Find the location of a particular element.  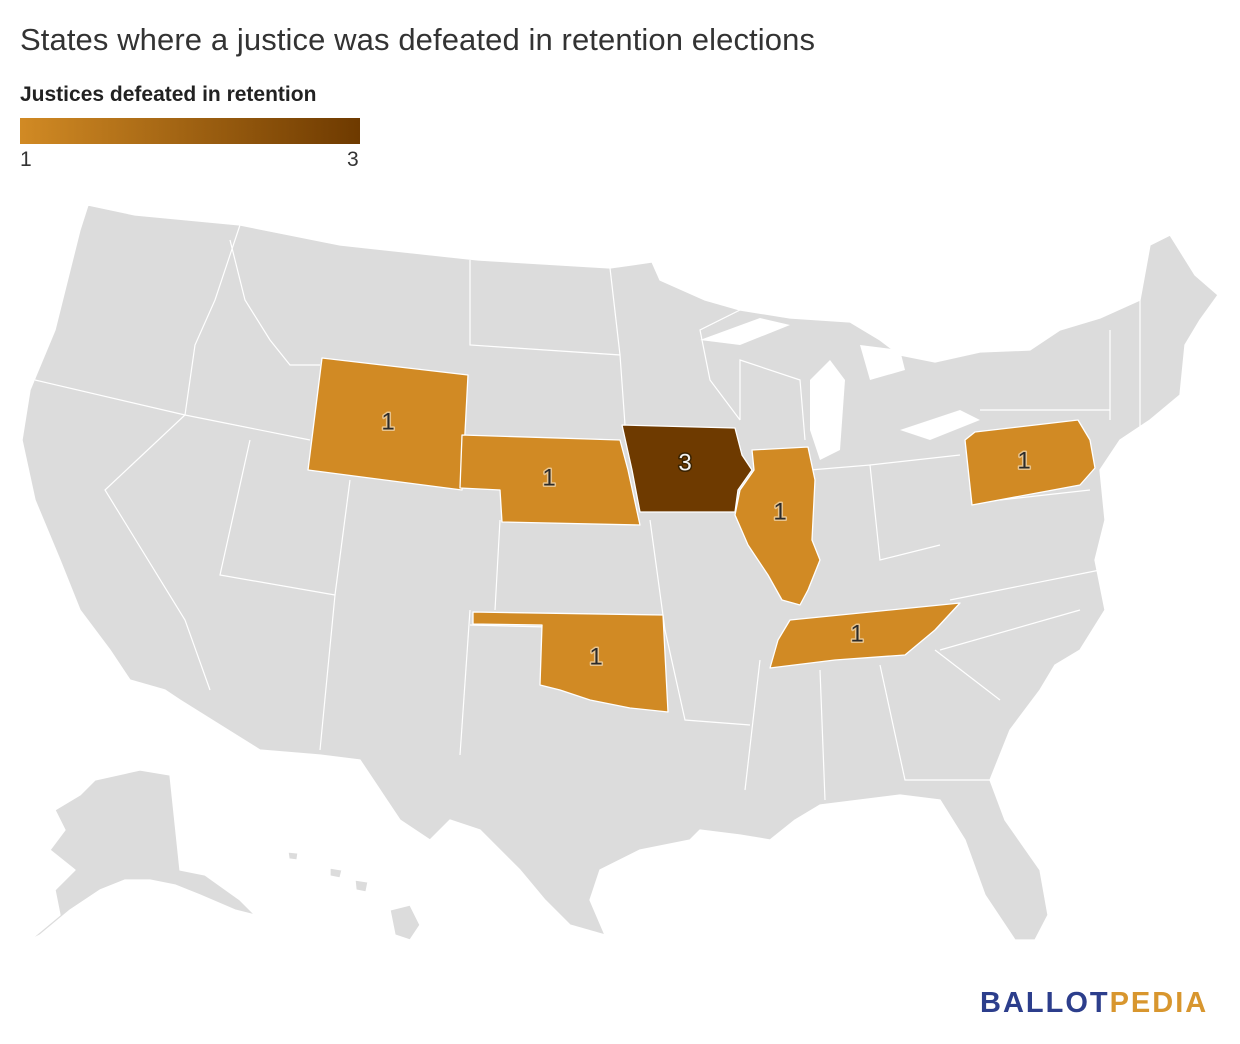

state-label-wyoming: 1 is located at coordinates (387, 422).